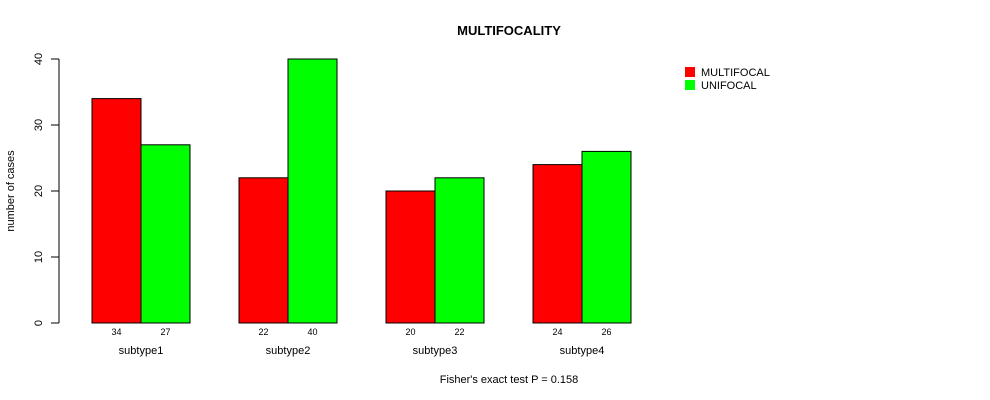  What do you see at coordinates (557, 244) in the screenshot?
I see `bar-subtype4-multifocal` at bounding box center [557, 244].